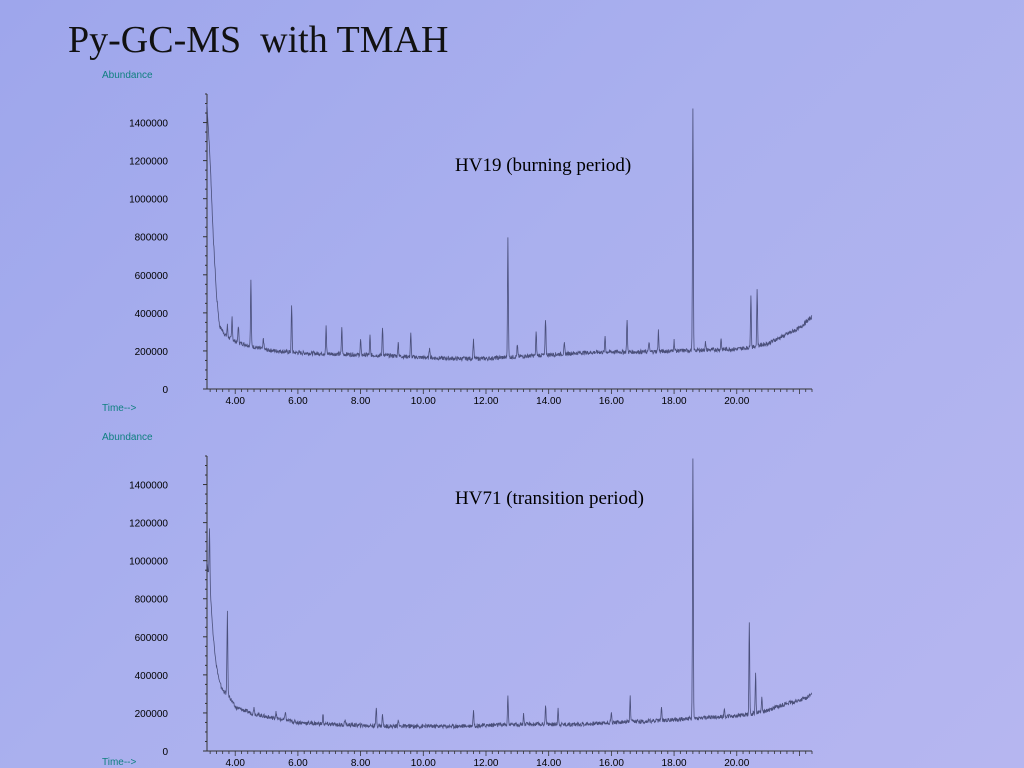  Describe the element at coordinates (543, 165) in the screenshot. I see `sample-annotation: HV19 (burning period)` at that location.